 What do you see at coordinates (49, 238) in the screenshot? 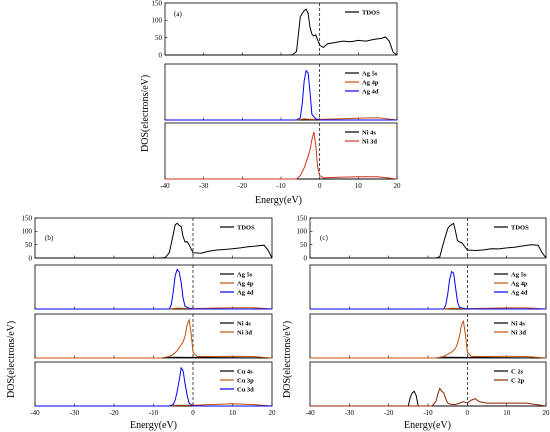
I see `panel-b-id: (b)` at bounding box center [49, 238].